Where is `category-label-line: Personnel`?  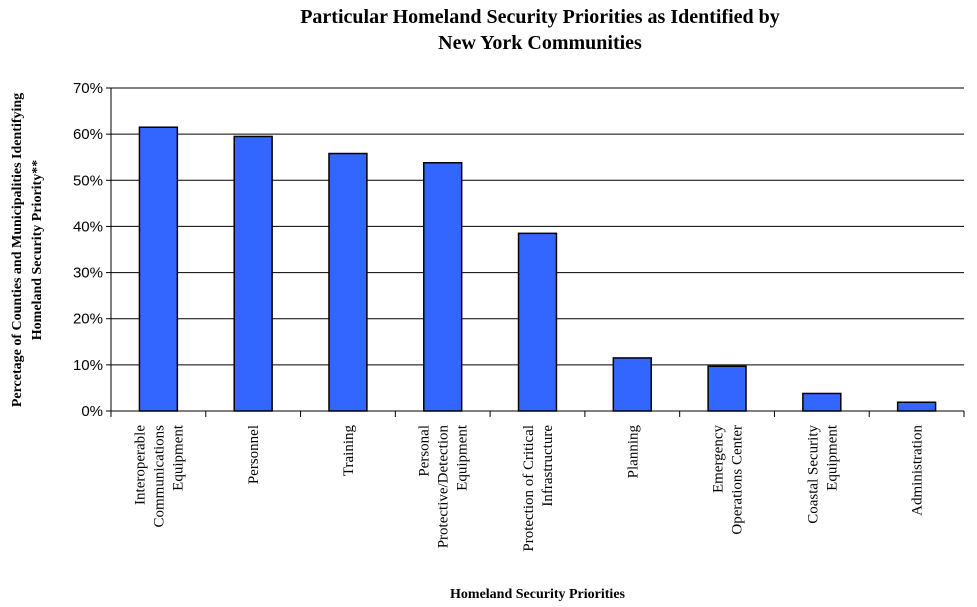 category-label-line: Personnel is located at coordinates (254, 454).